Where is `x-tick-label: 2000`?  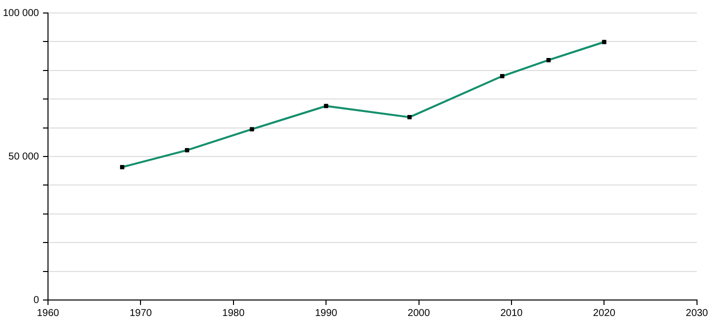 x-tick-label: 2000 is located at coordinates (419, 313).